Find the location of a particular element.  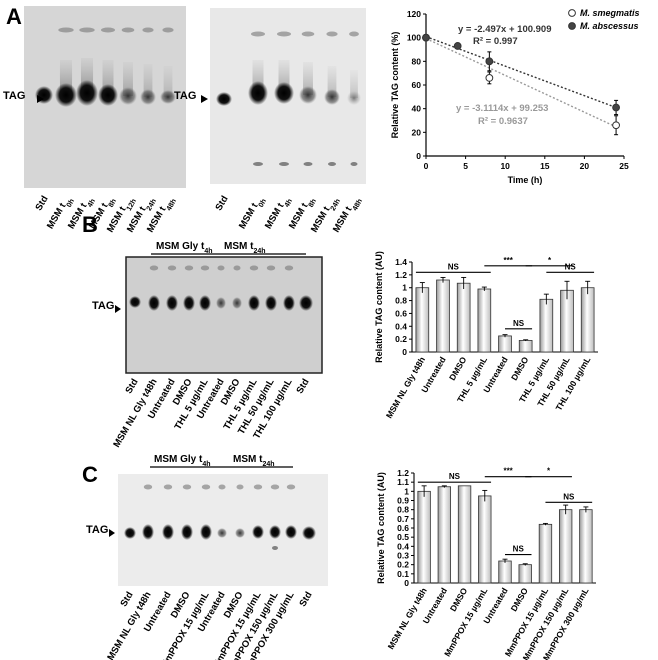

panel-letter-b: B is located at coordinates (90, 224).